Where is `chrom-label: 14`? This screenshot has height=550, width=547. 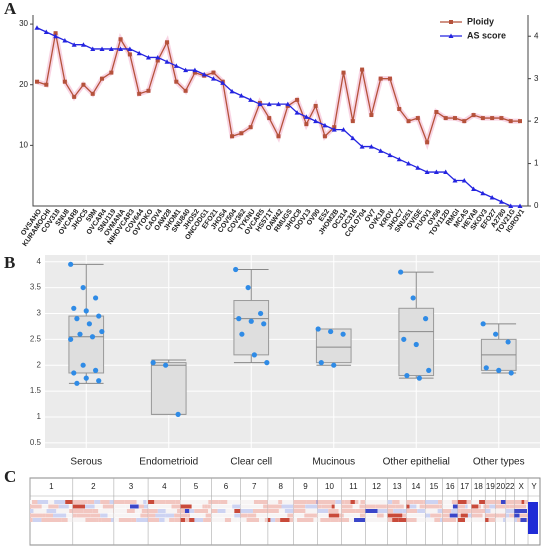
chrom-label: 14 is located at coordinates (415, 486).